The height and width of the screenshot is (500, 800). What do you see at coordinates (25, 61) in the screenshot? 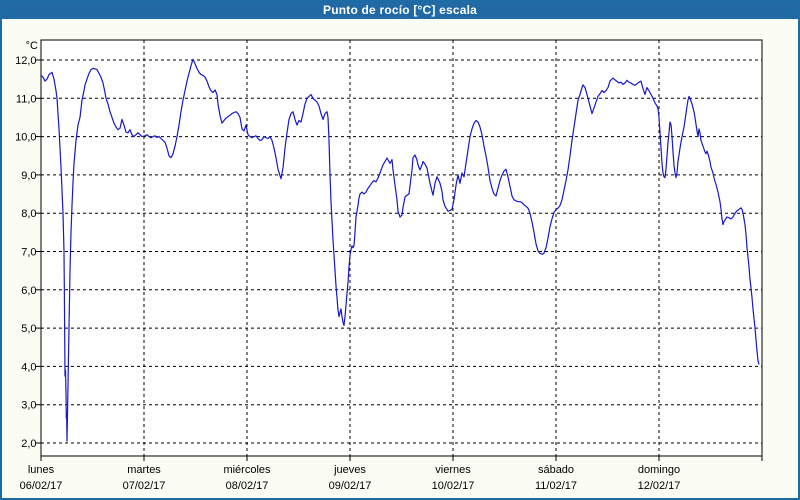
I see `y-tick-label: 12,0` at bounding box center [25, 61].